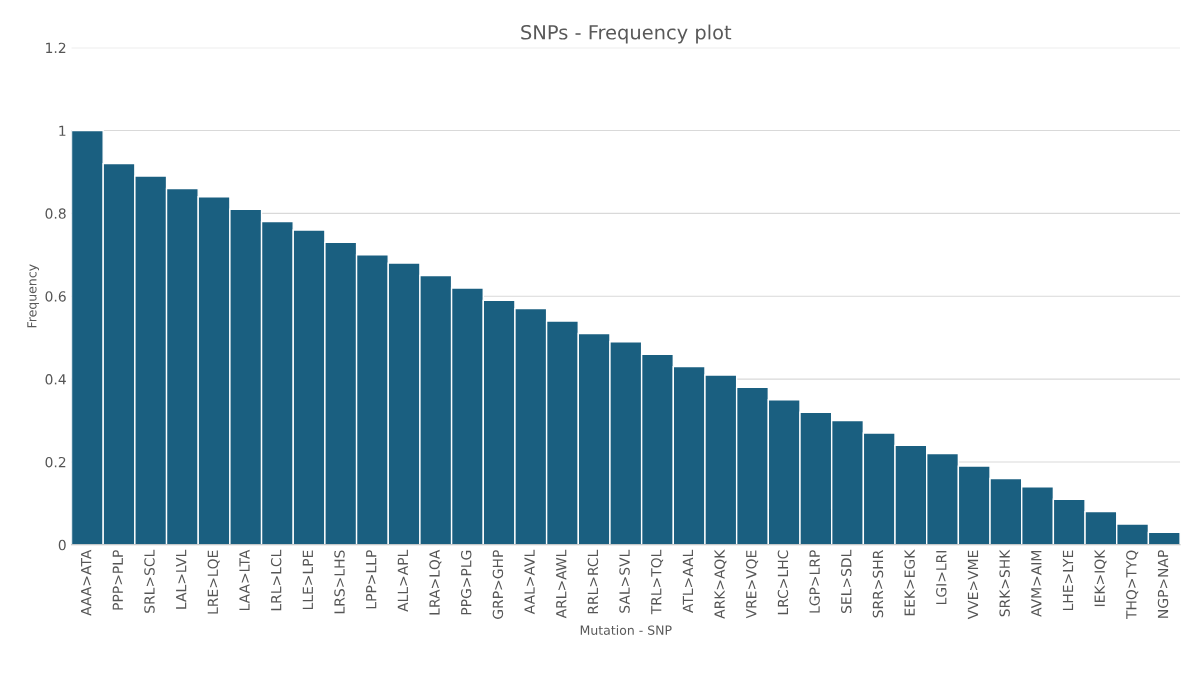  I want to click on x-tick-label: RRL>RCL, so click(593, 581).